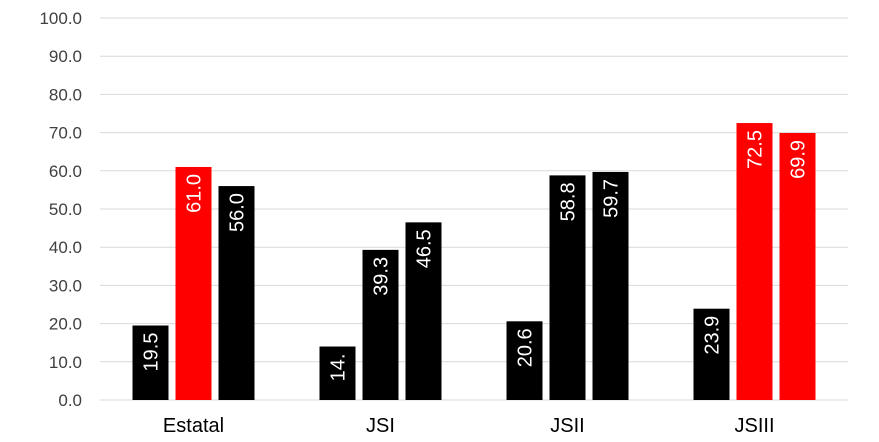 The height and width of the screenshot is (442, 879). What do you see at coordinates (382, 276) in the screenshot?
I see `data-label: 39.3` at bounding box center [382, 276].